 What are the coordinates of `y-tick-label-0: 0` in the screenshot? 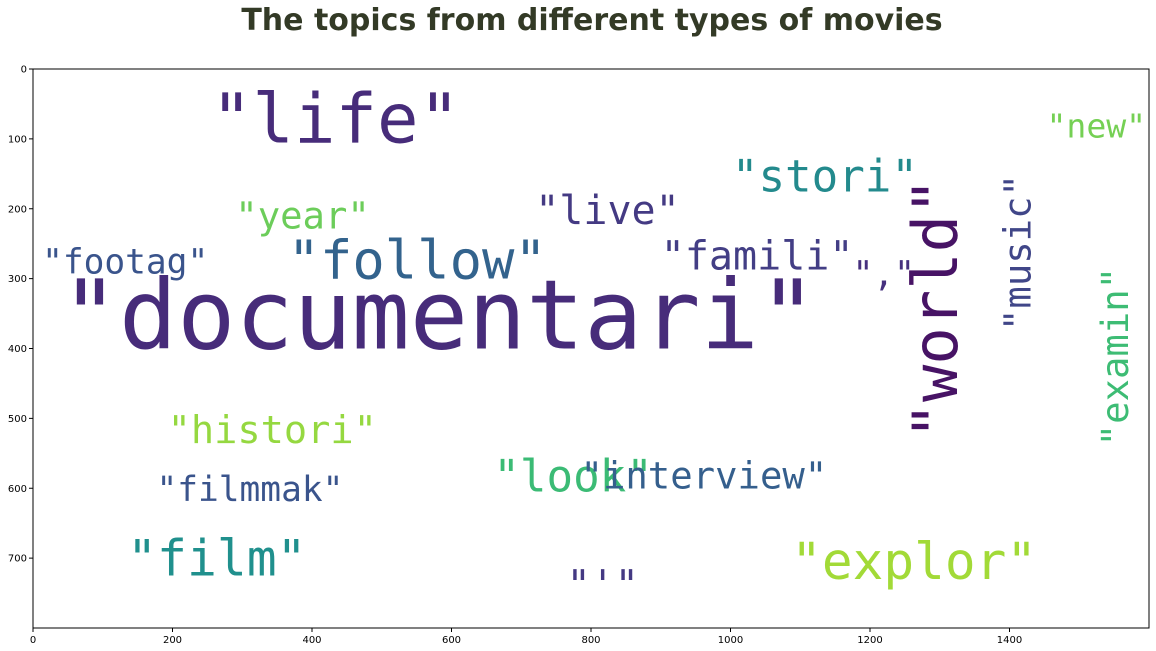 It's located at (24, 70).